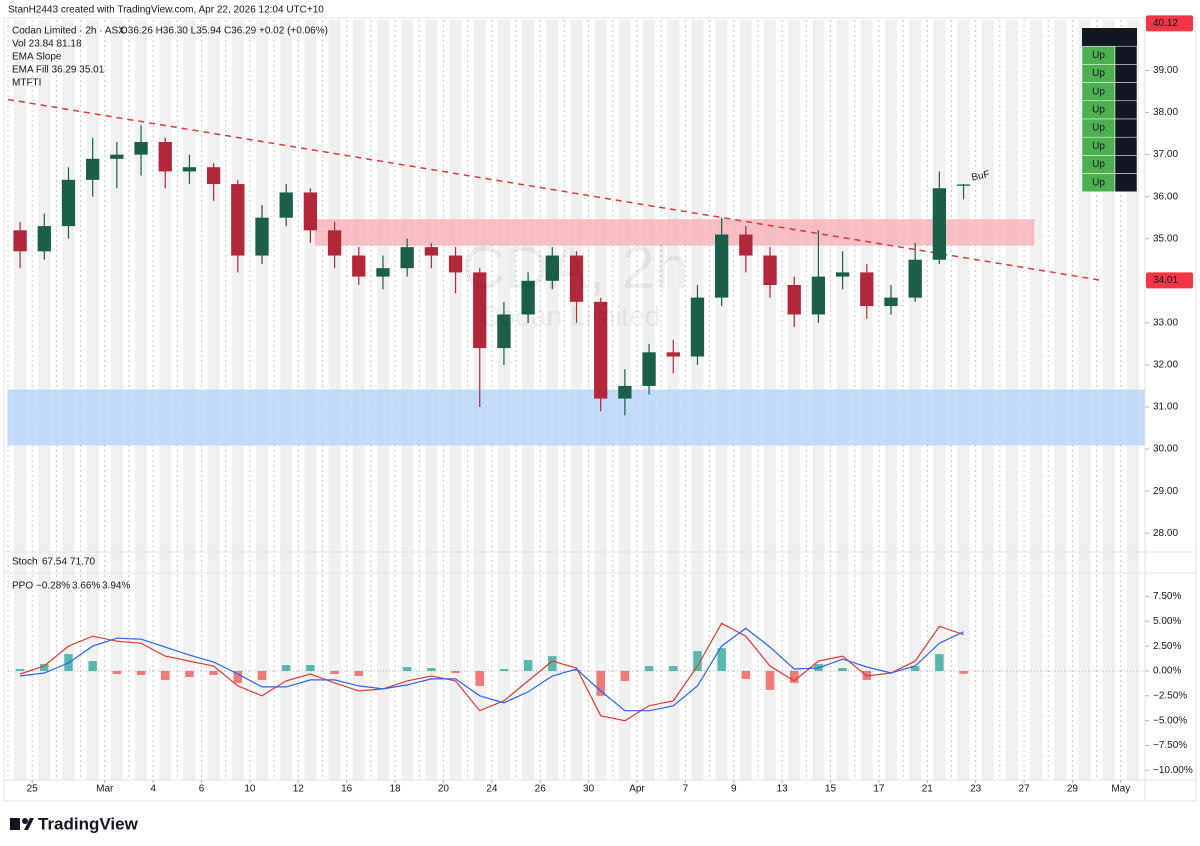 The height and width of the screenshot is (846, 1200). Describe the element at coordinates (444, 789) in the screenshot. I see `x-tick-label: 20` at that location.